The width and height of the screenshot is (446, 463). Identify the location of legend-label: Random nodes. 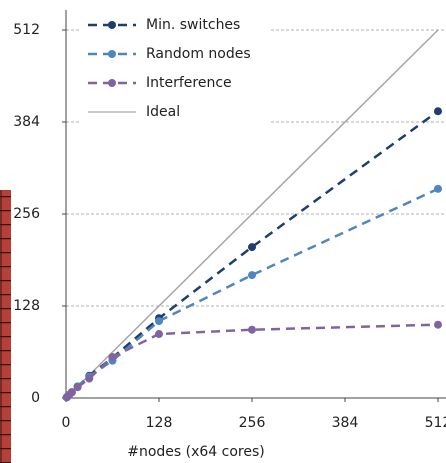
(198, 54).